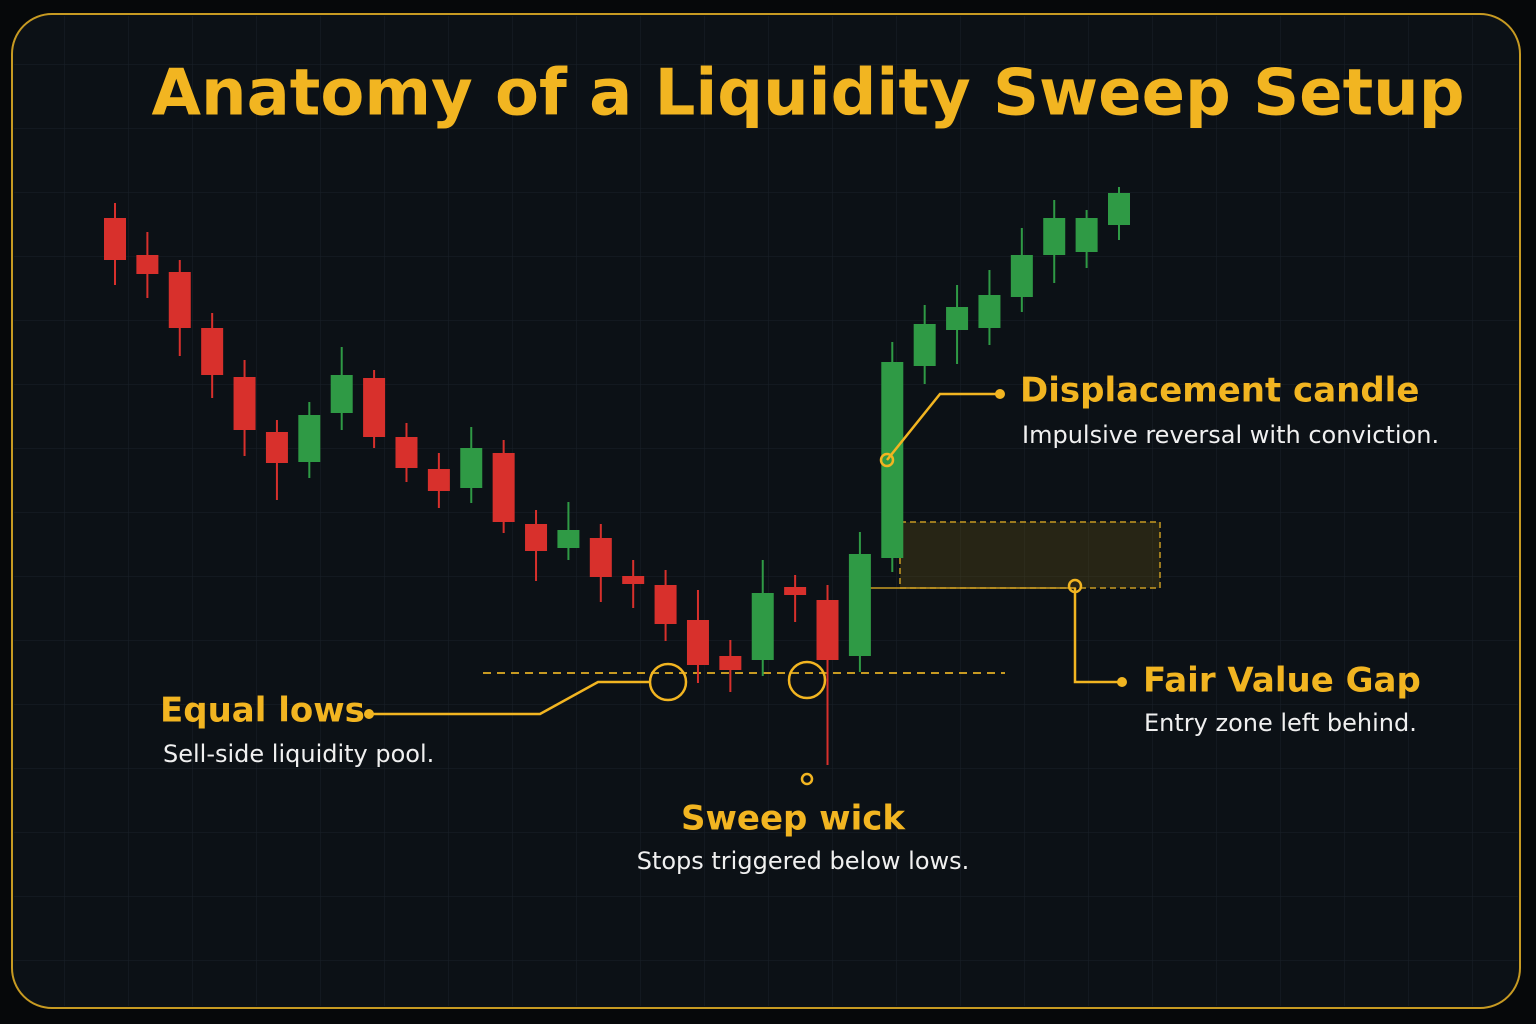  I want to click on annotation-label: Displacement candle, so click(1219, 391).